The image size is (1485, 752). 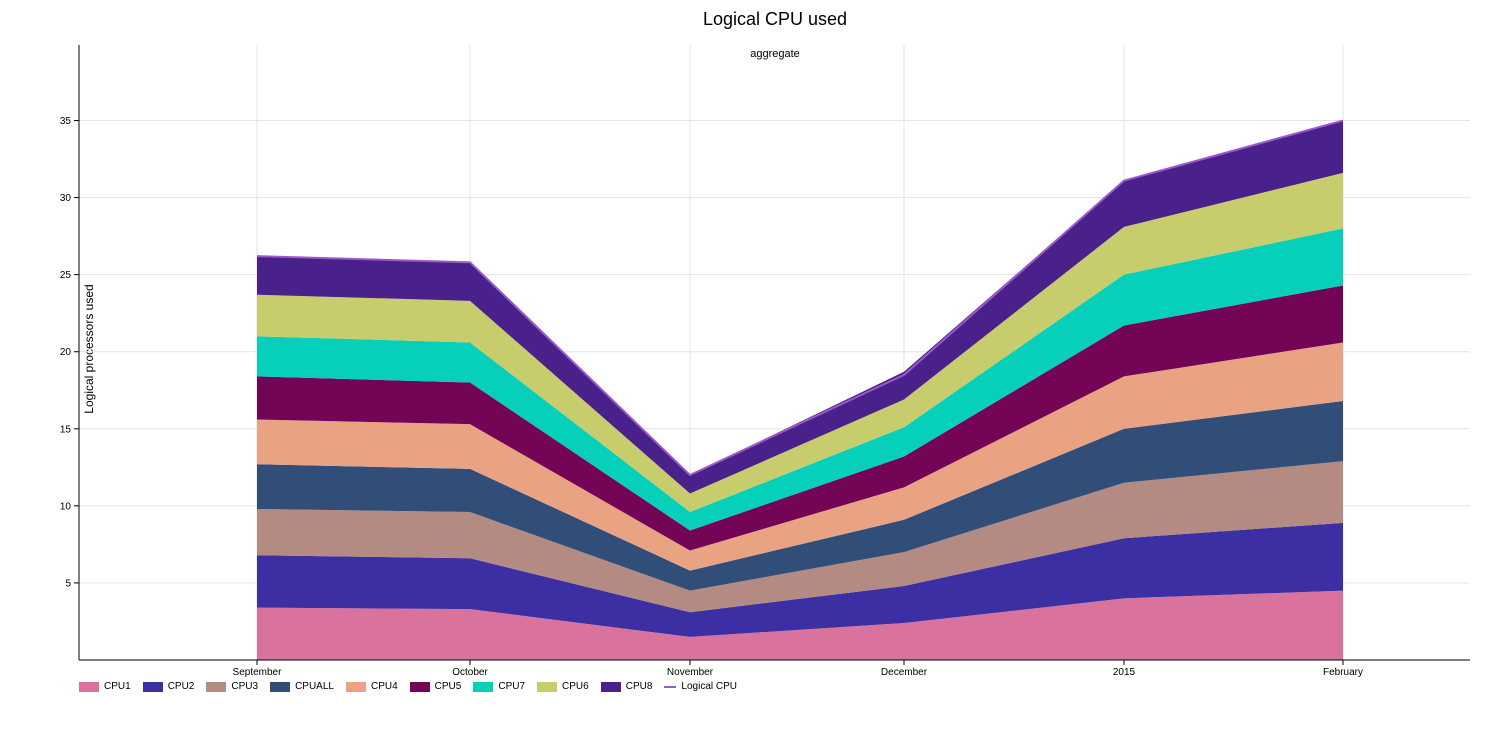 What do you see at coordinates (1124, 672) in the screenshot?
I see `x-tick-label: 2015` at bounding box center [1124, 672].